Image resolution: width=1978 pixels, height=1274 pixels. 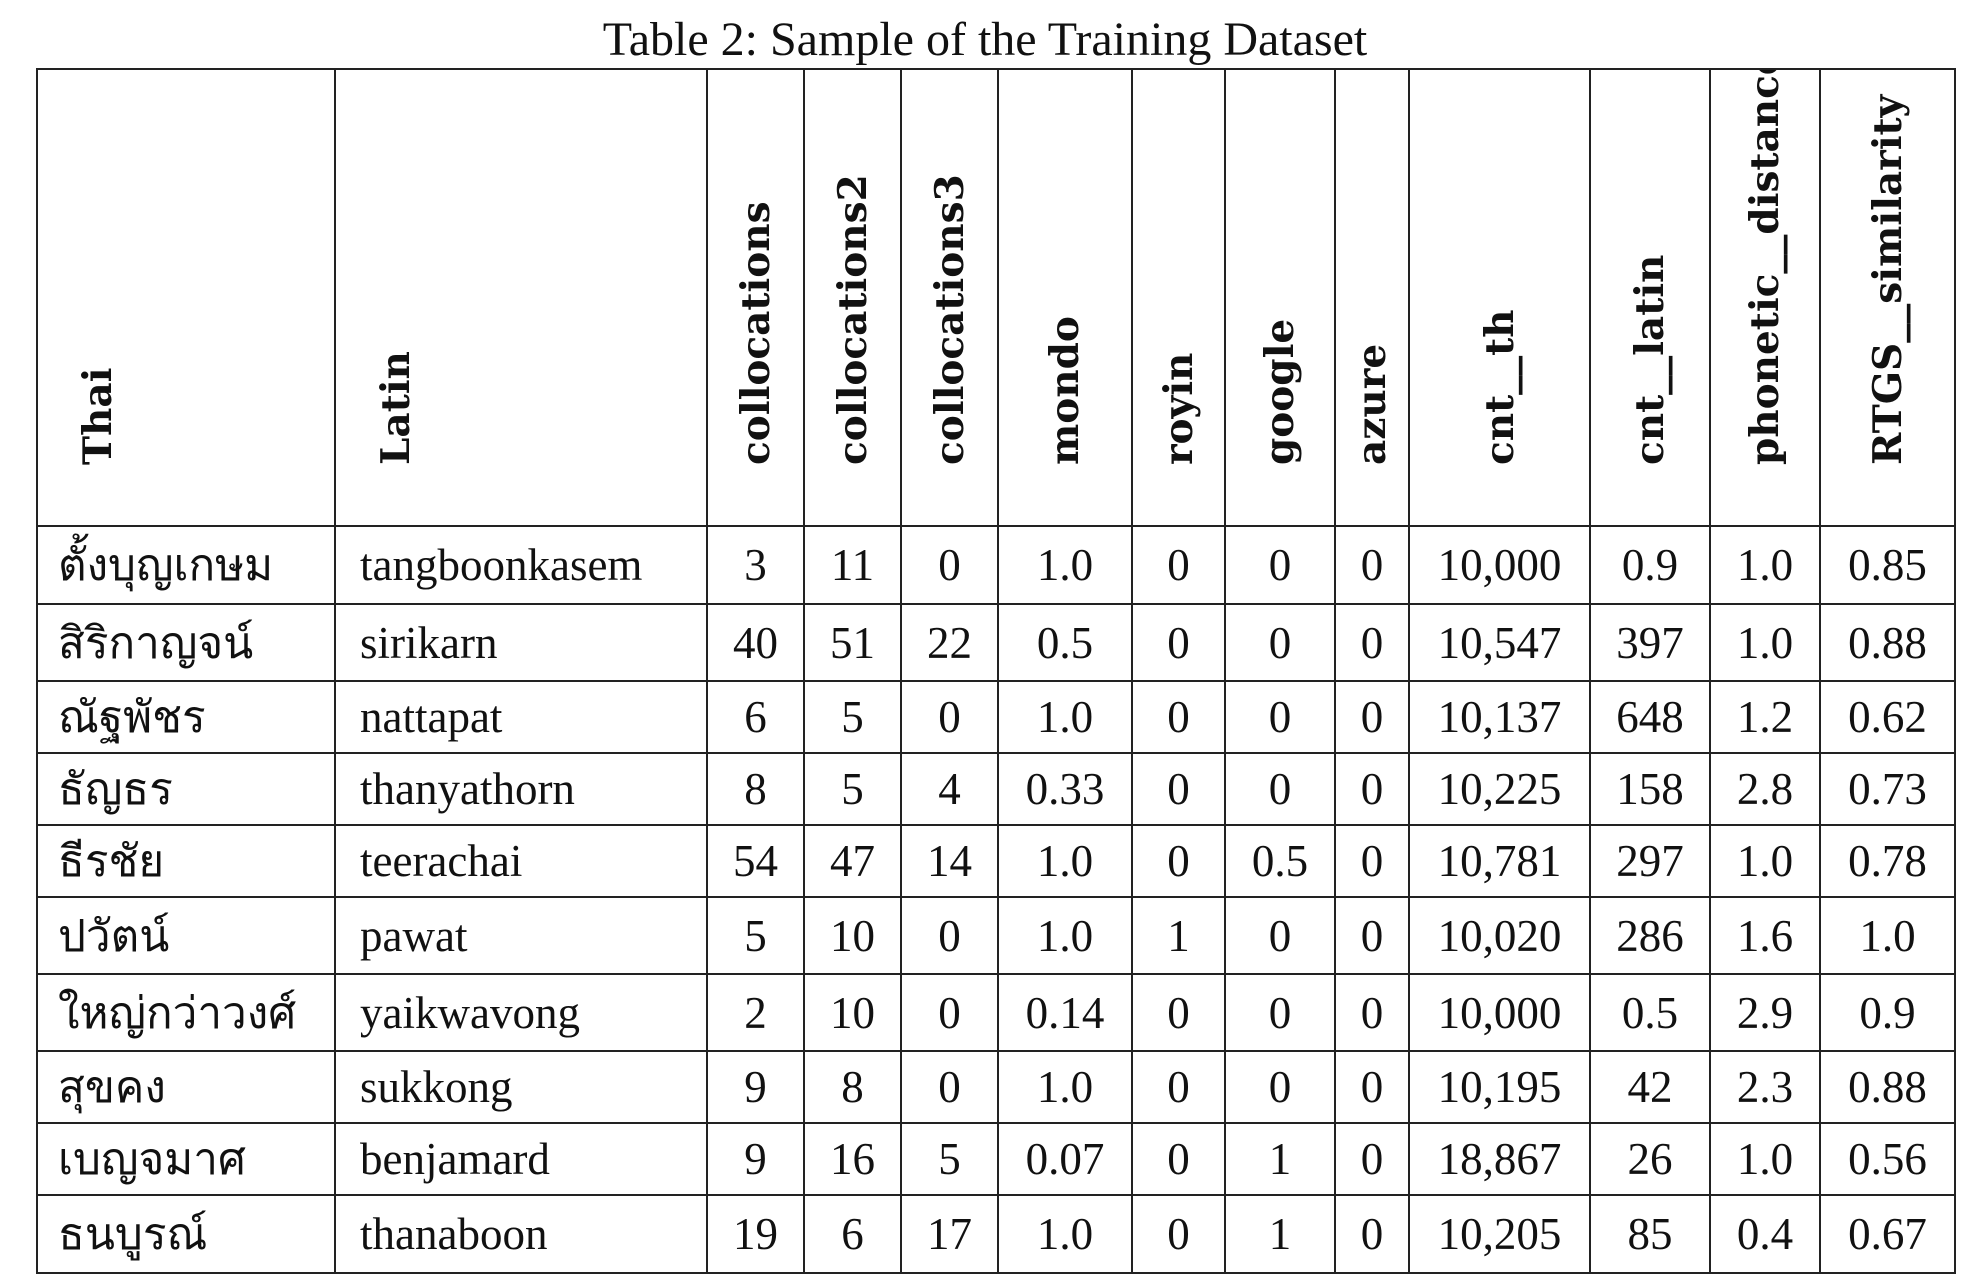 What do you see at coordinates (1887, 1087) in the screenshot?
I see `cell-rtgs-similarity: 0.88` at bounding box center [1887, 1087].